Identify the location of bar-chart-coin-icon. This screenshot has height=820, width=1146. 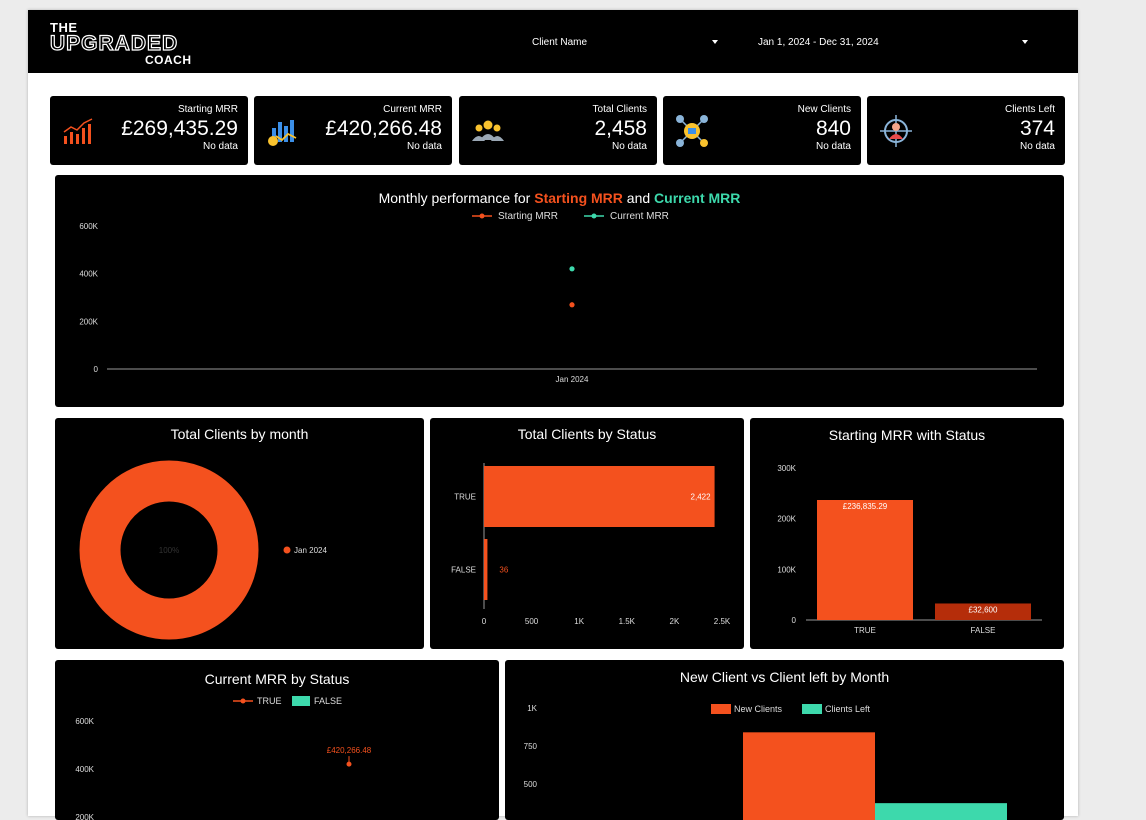
(282, 133).